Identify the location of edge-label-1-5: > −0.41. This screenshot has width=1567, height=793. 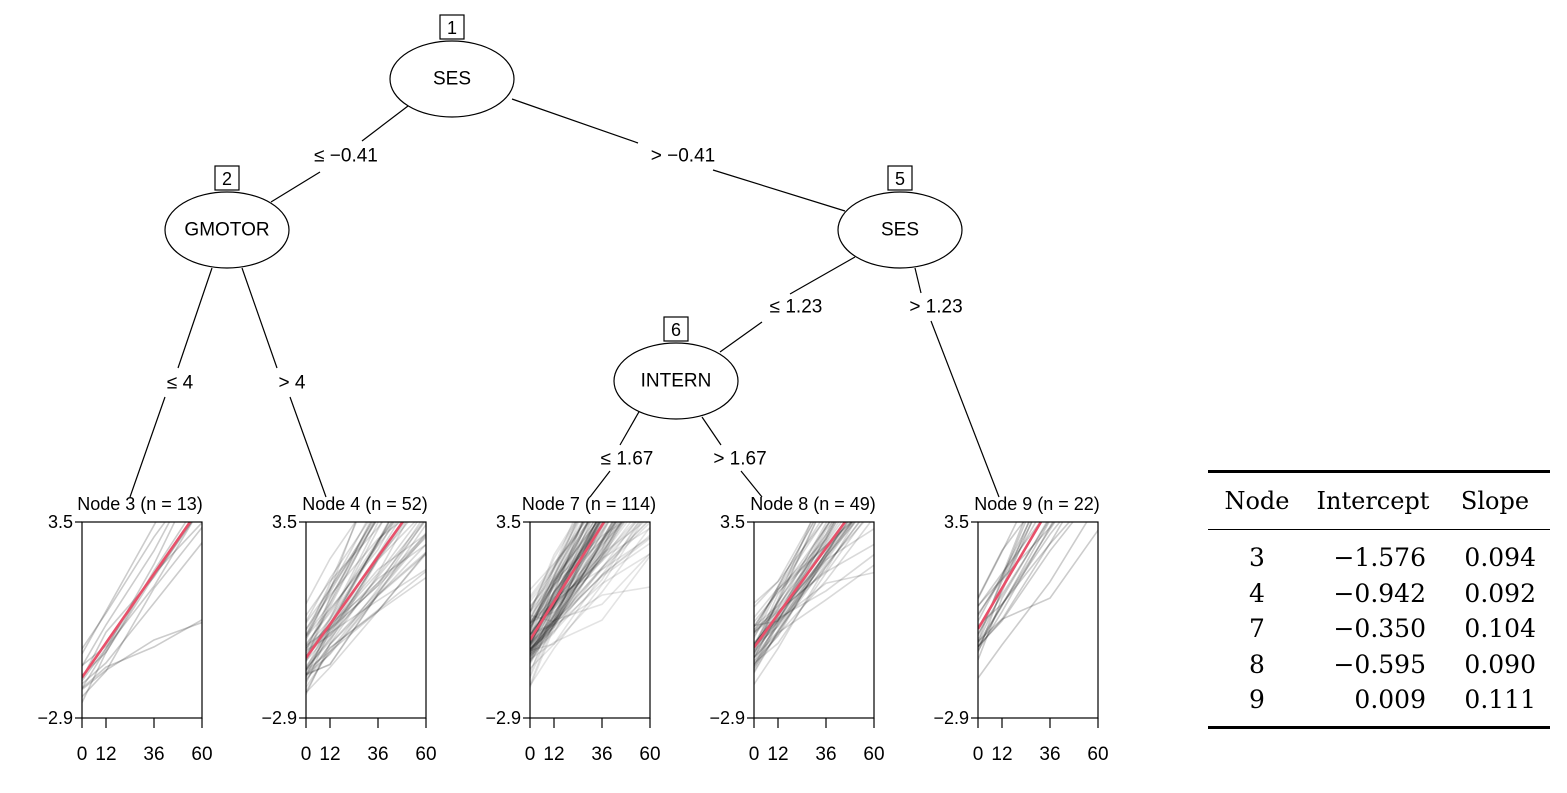
(683, 156).